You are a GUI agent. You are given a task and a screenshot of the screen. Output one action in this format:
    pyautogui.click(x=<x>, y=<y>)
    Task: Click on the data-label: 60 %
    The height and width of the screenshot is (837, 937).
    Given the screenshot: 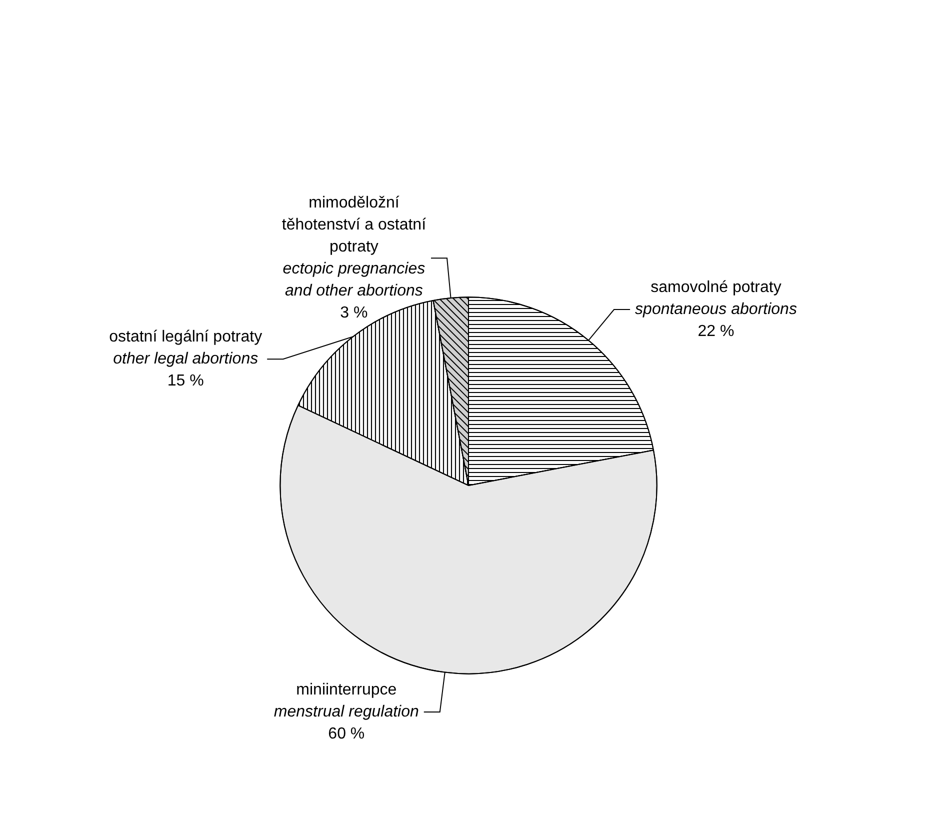 What is the action you would take?
    pyautogui.click(x=346, y=733)
    